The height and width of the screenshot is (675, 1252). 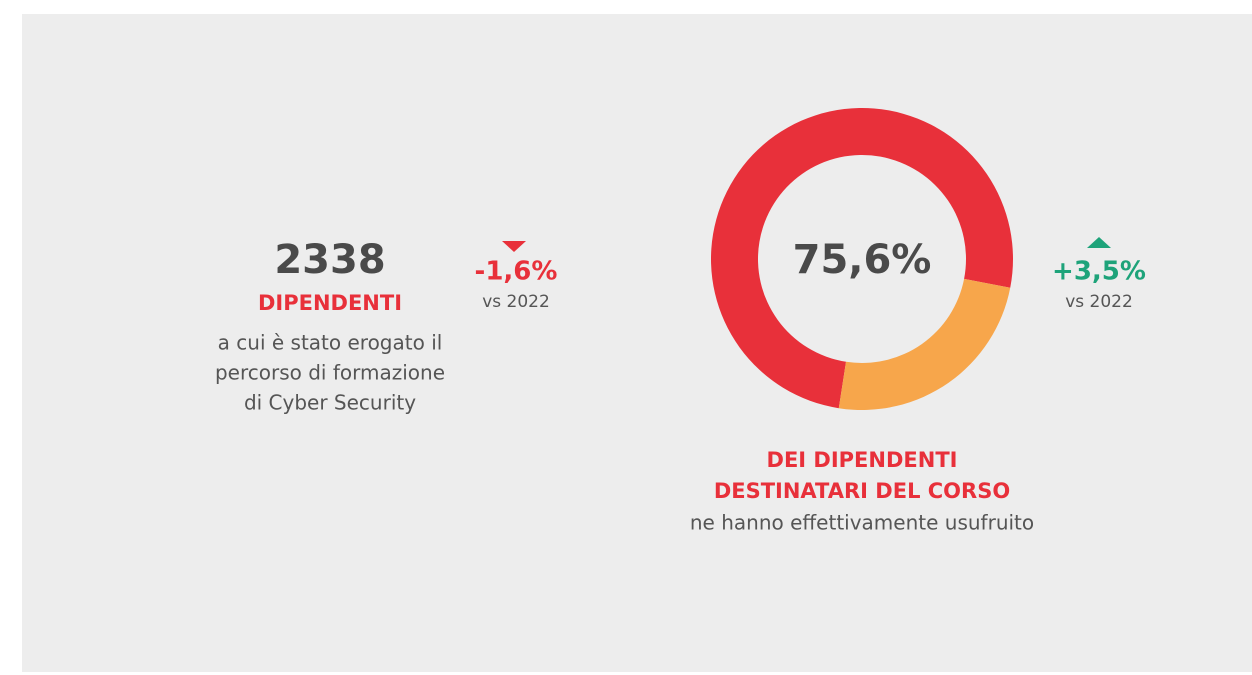 I want to click on change-value: -1,6%, so click(x=516, y=272).